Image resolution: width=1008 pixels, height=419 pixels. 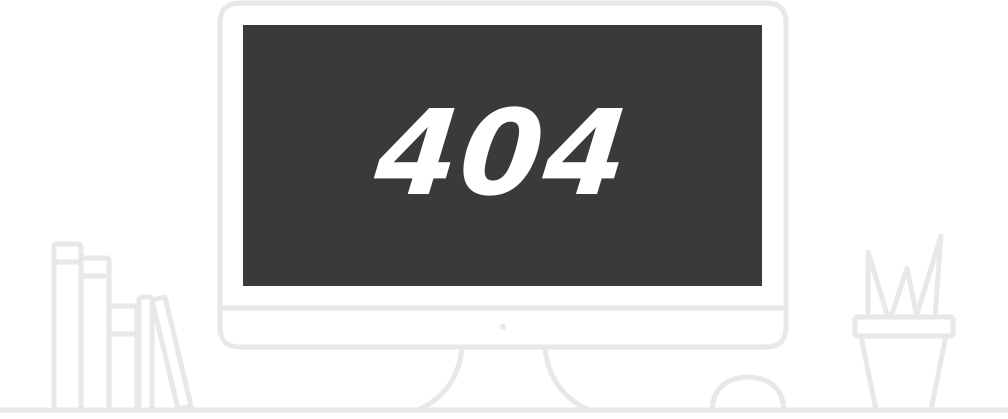 What do you see at coordinates (503, 327) in the screenshot?
I see `power-indicator` at bounding box center [503, 327].